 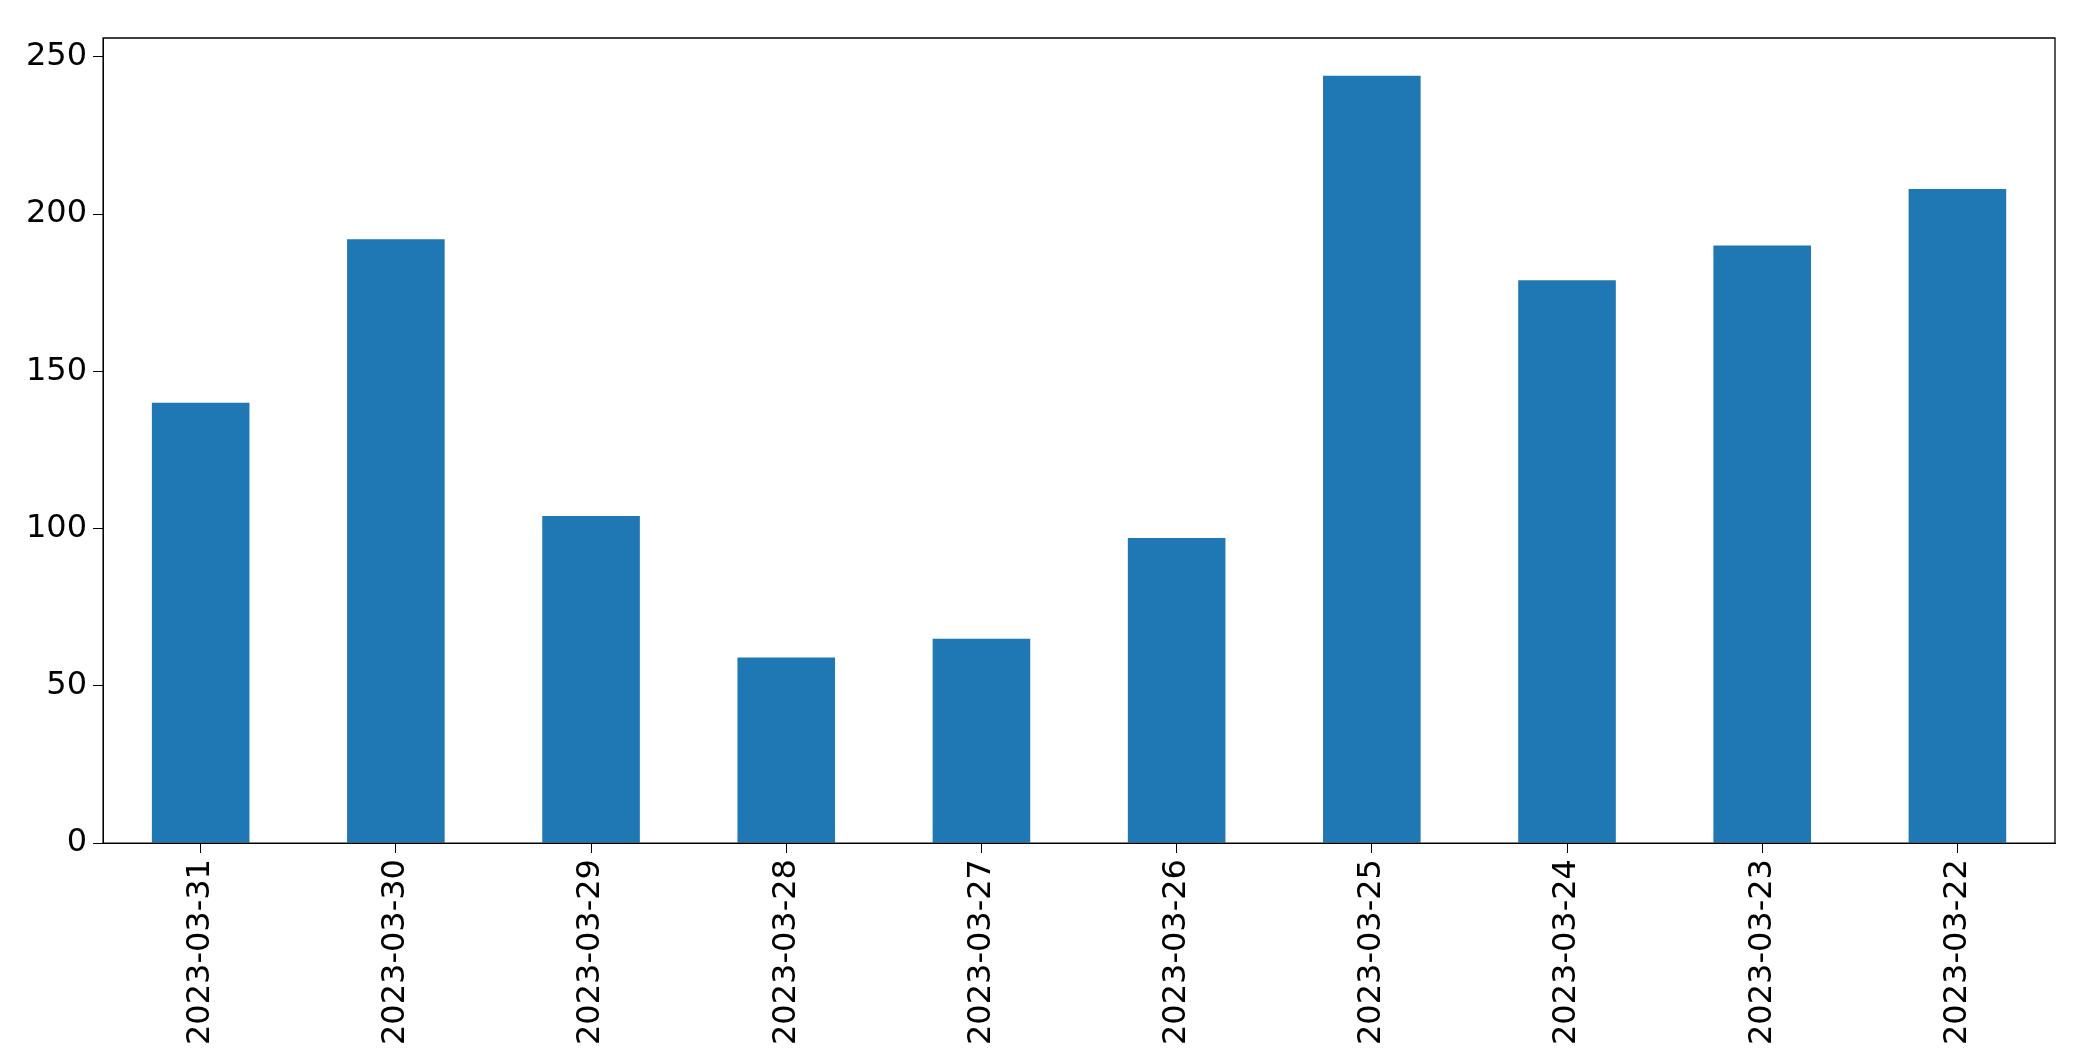 I want to click on x-tick-label: 2023-03-28, so click(x=783, y=952).